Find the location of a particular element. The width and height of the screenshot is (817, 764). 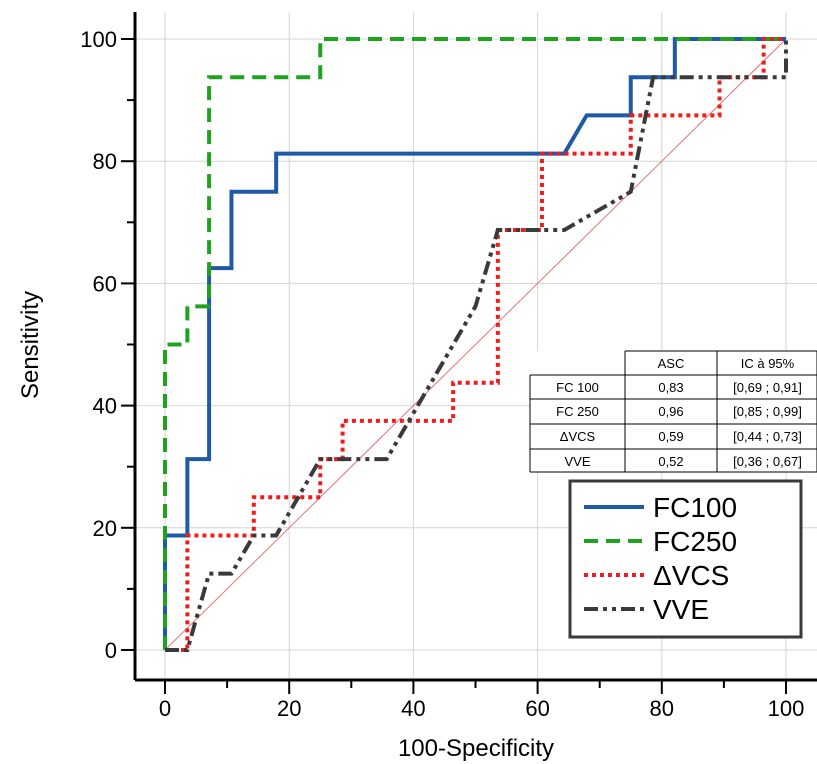

table-cell: FC 100 is located at coordinates (577, 387).